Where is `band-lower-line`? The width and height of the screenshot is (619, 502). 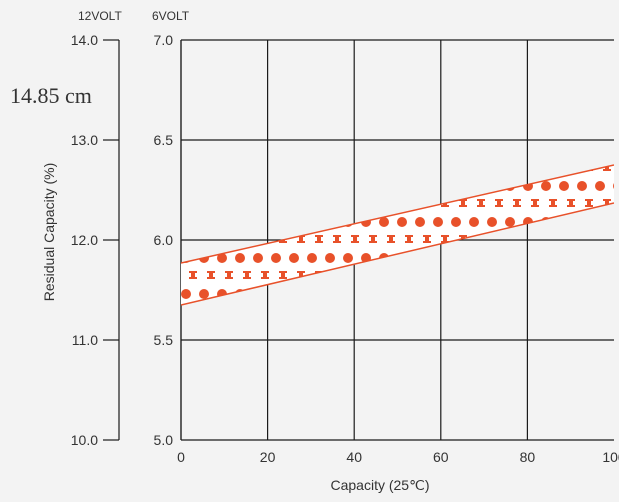 band-lower-line is located at coordinates (397, 254).